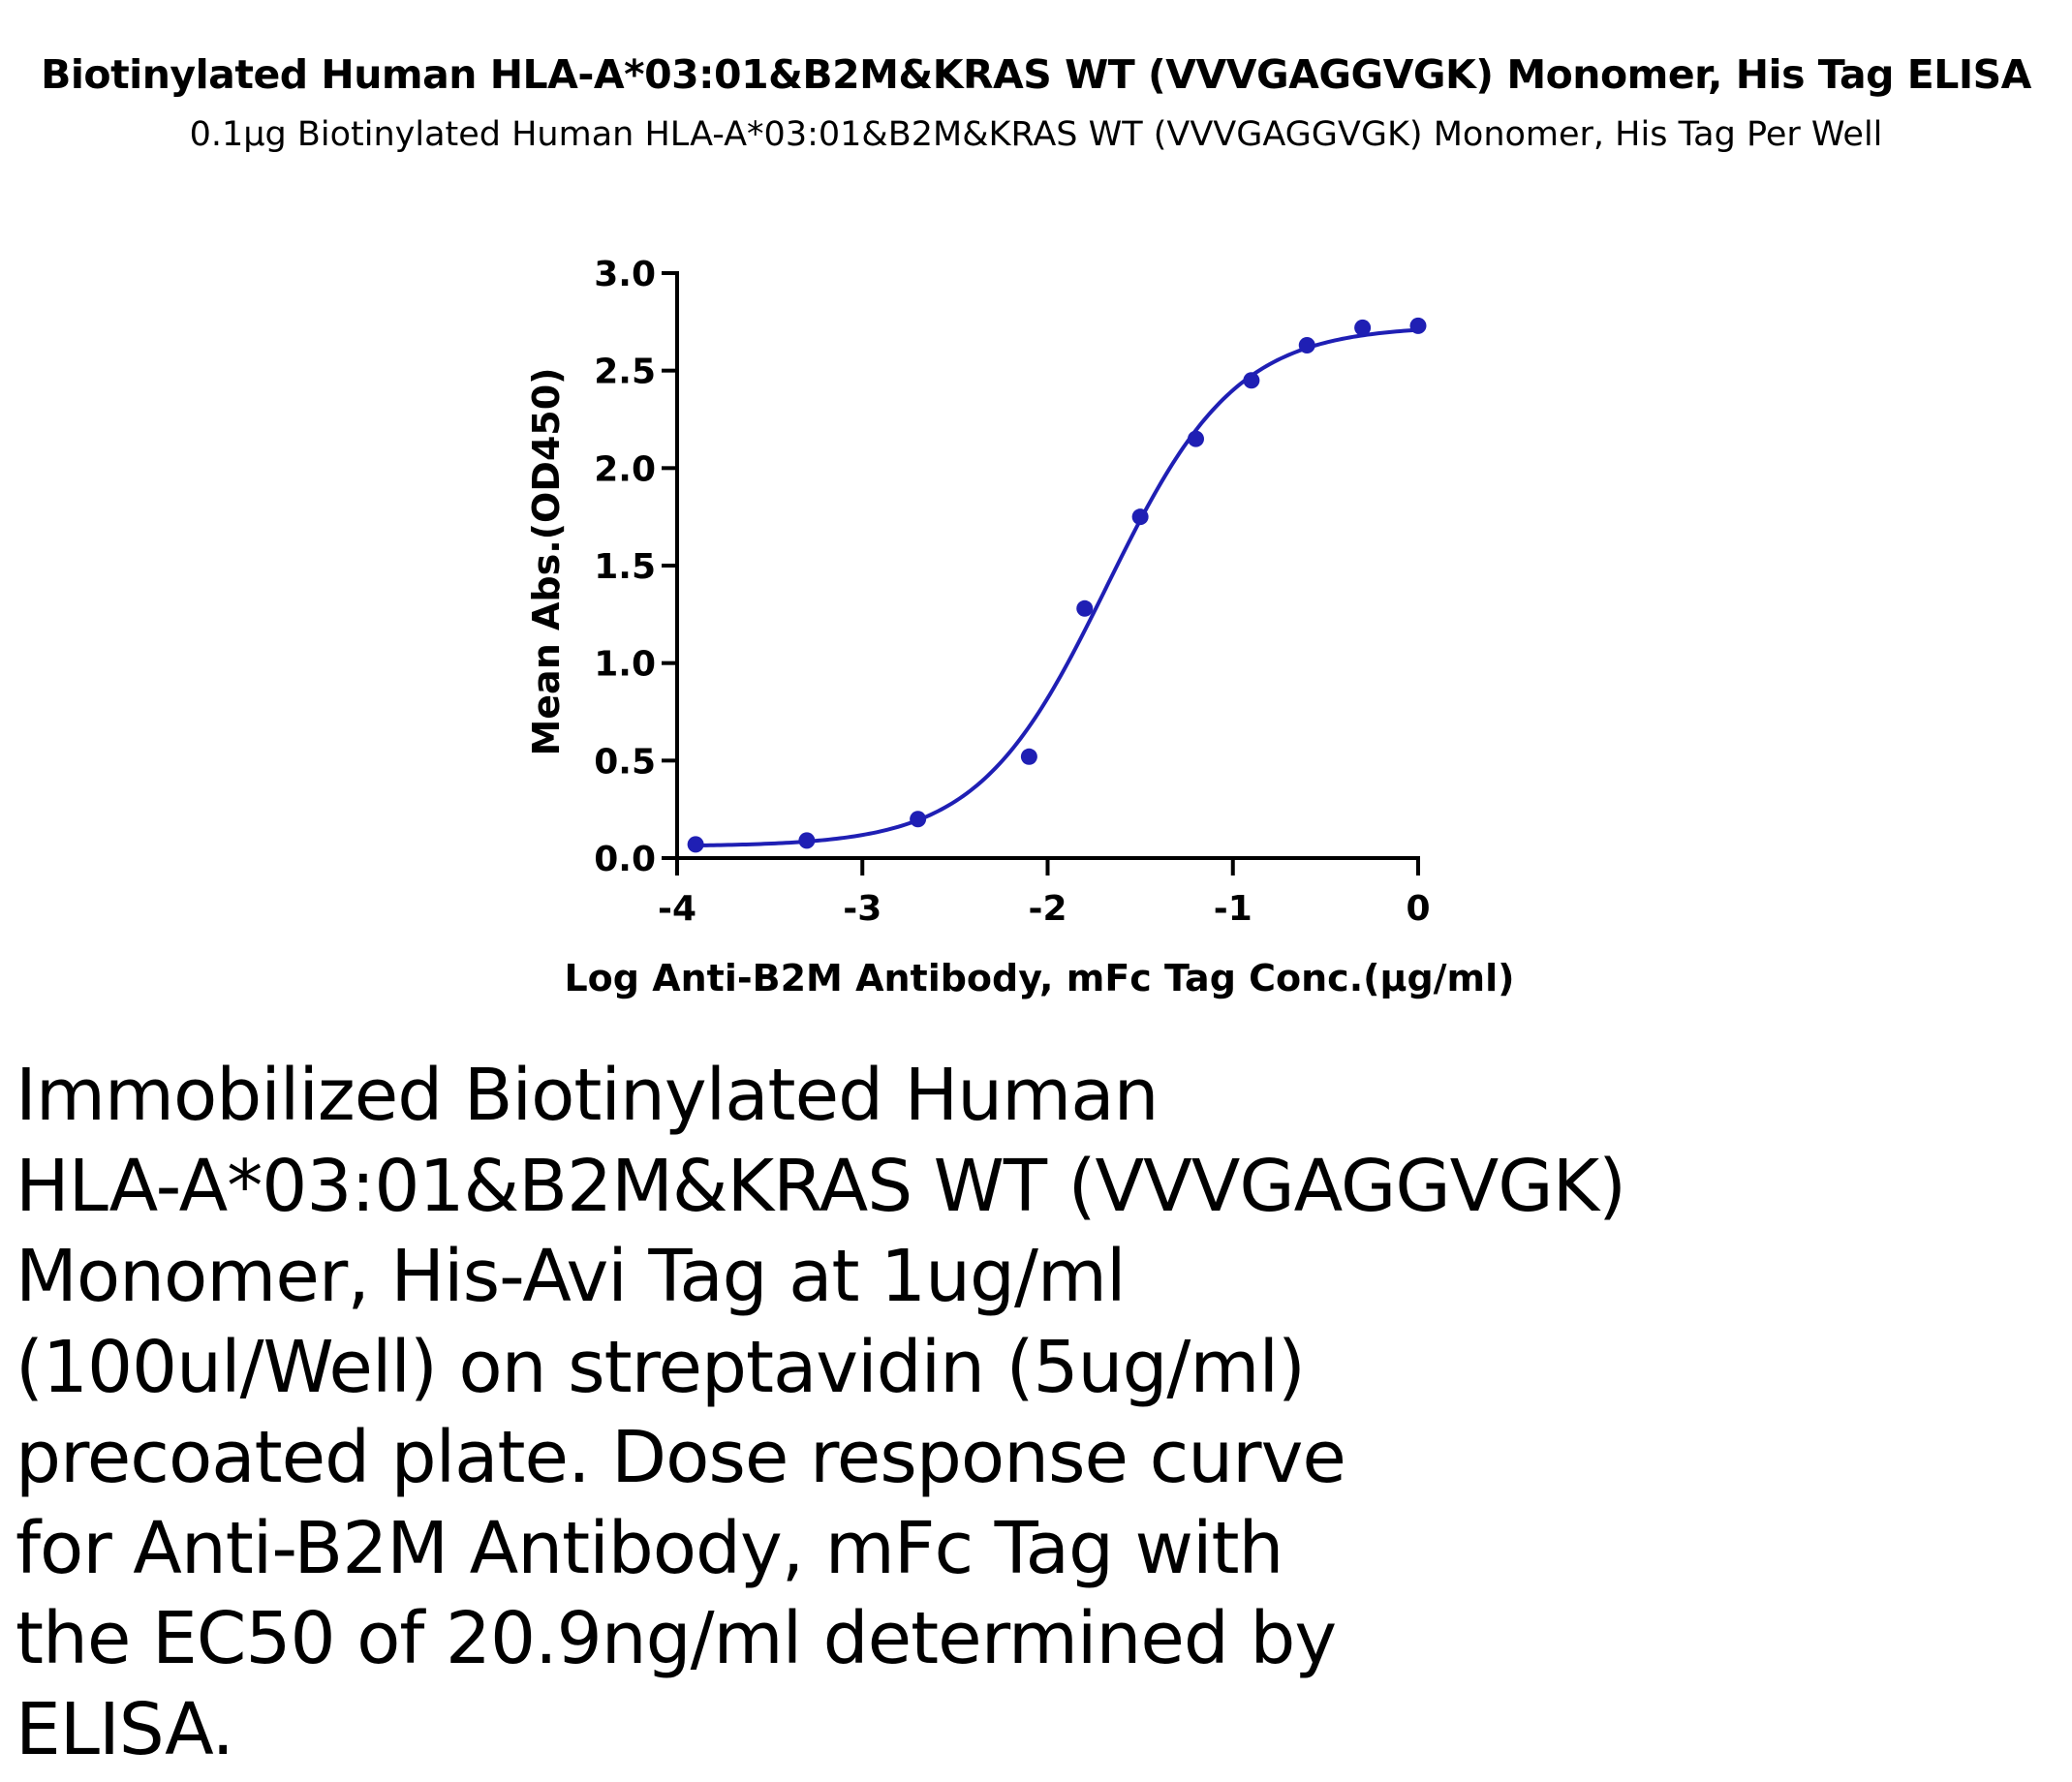 The height and width of the screenshot is (1782, 2072). I want to click on data-points-group, so click(1057, 585).